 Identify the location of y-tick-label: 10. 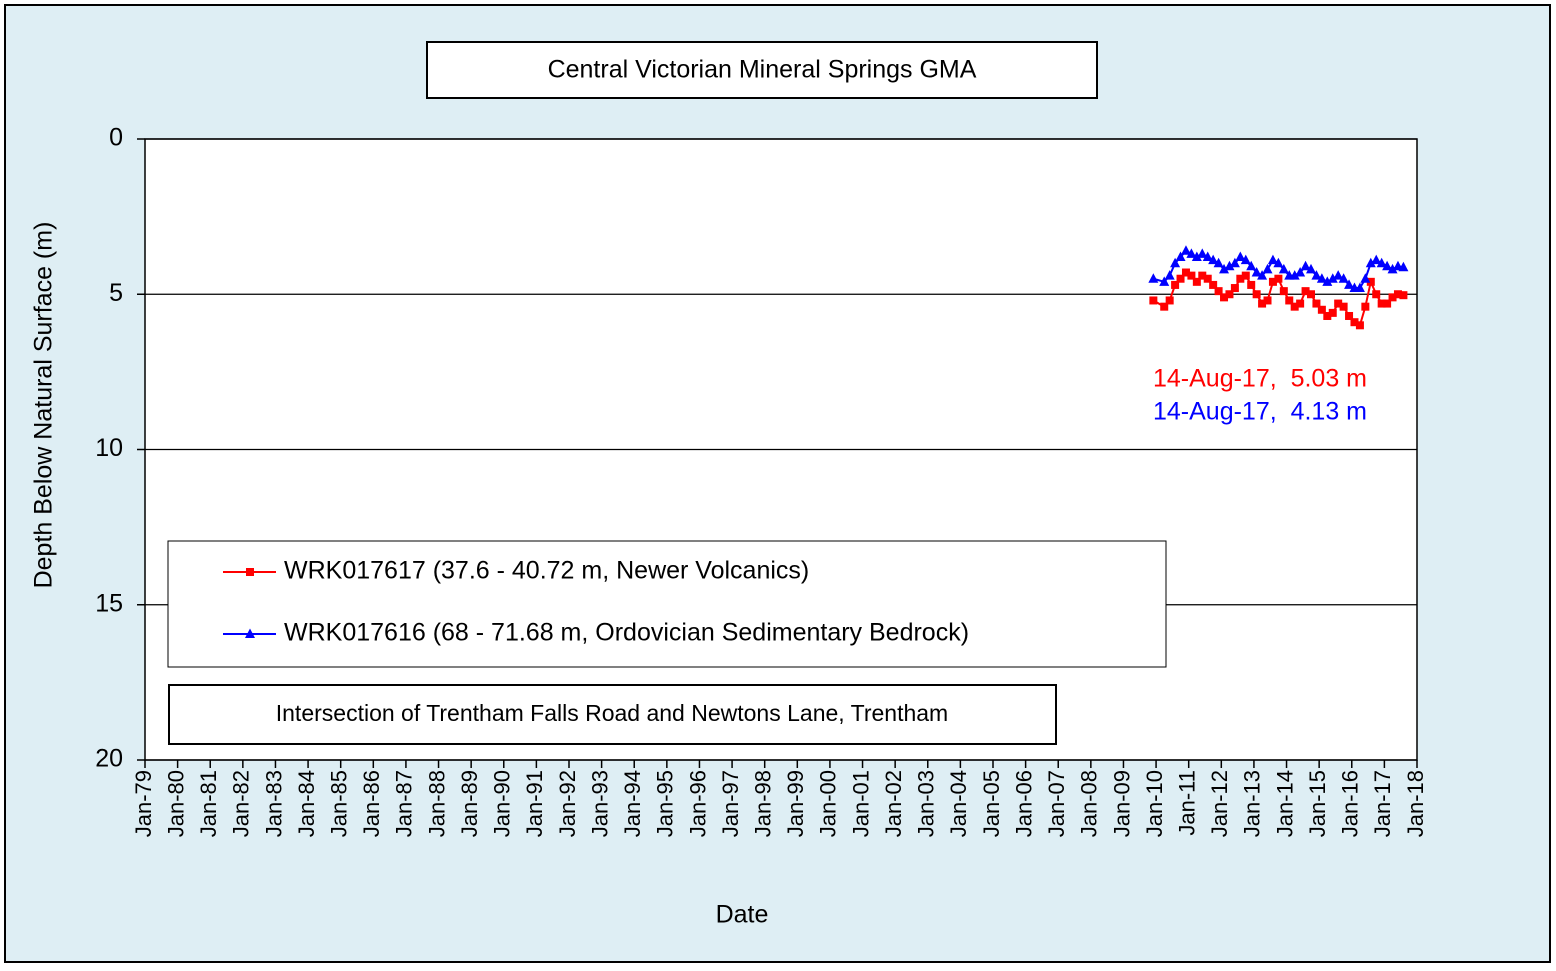
(109, 448).